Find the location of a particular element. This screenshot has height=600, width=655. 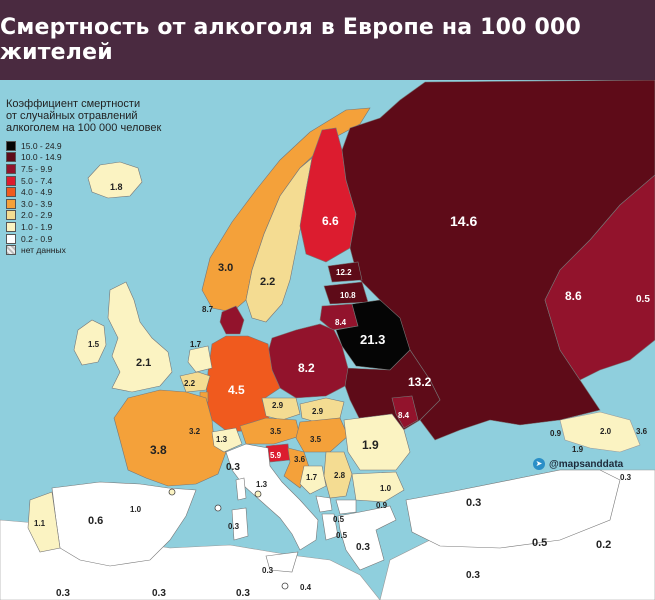

country-france is located at coordinates (170, 438).